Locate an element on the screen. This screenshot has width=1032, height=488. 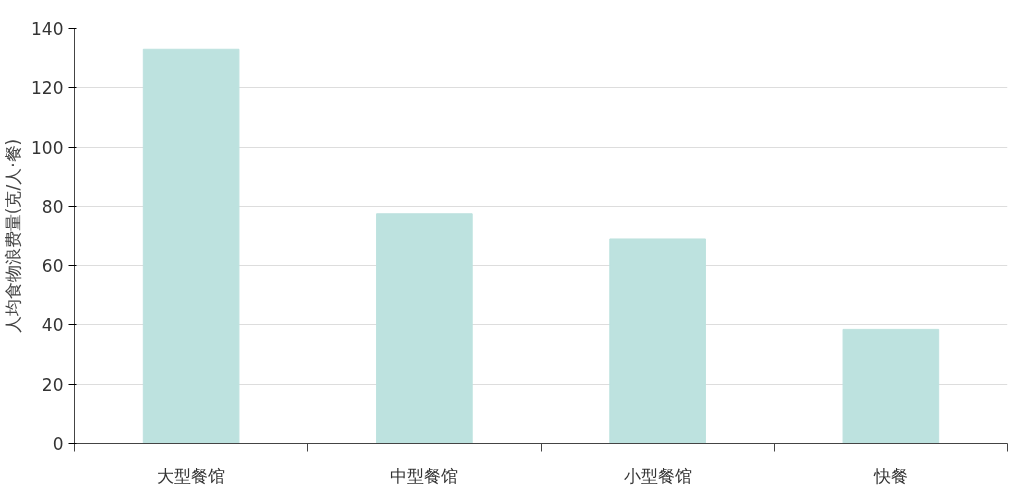
y-tick-label: 80 is located at coordinates (52, 206).